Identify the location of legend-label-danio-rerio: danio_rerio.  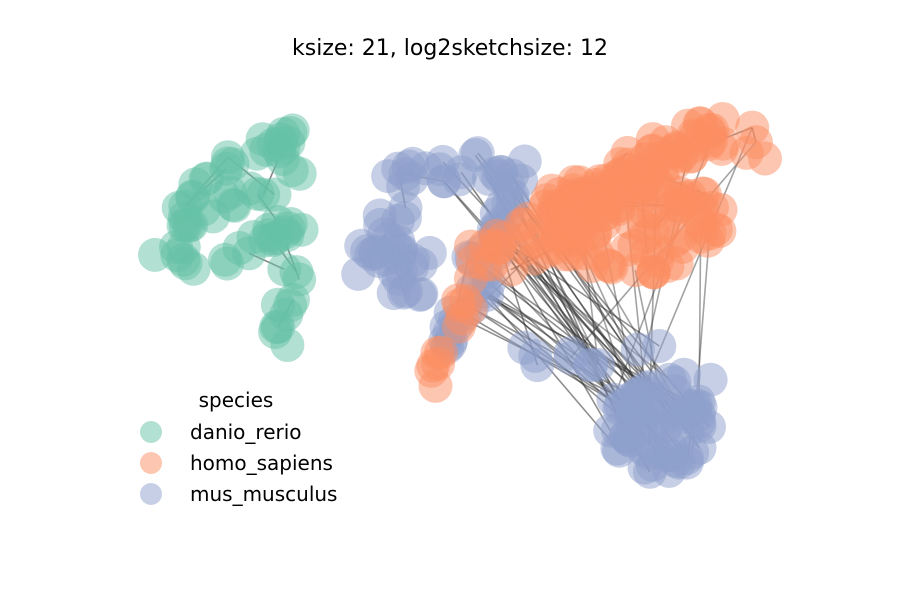
(246, 432).